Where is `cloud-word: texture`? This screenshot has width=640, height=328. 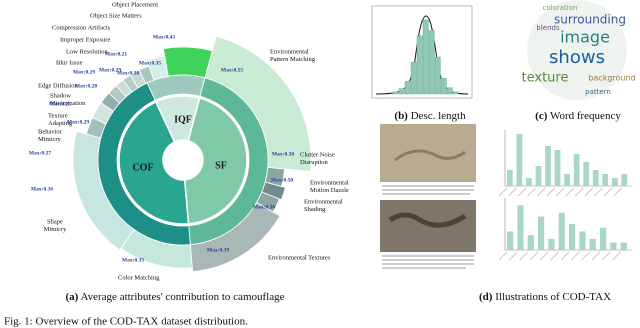
cloud-word: texture is located at coordinates (545, 78).